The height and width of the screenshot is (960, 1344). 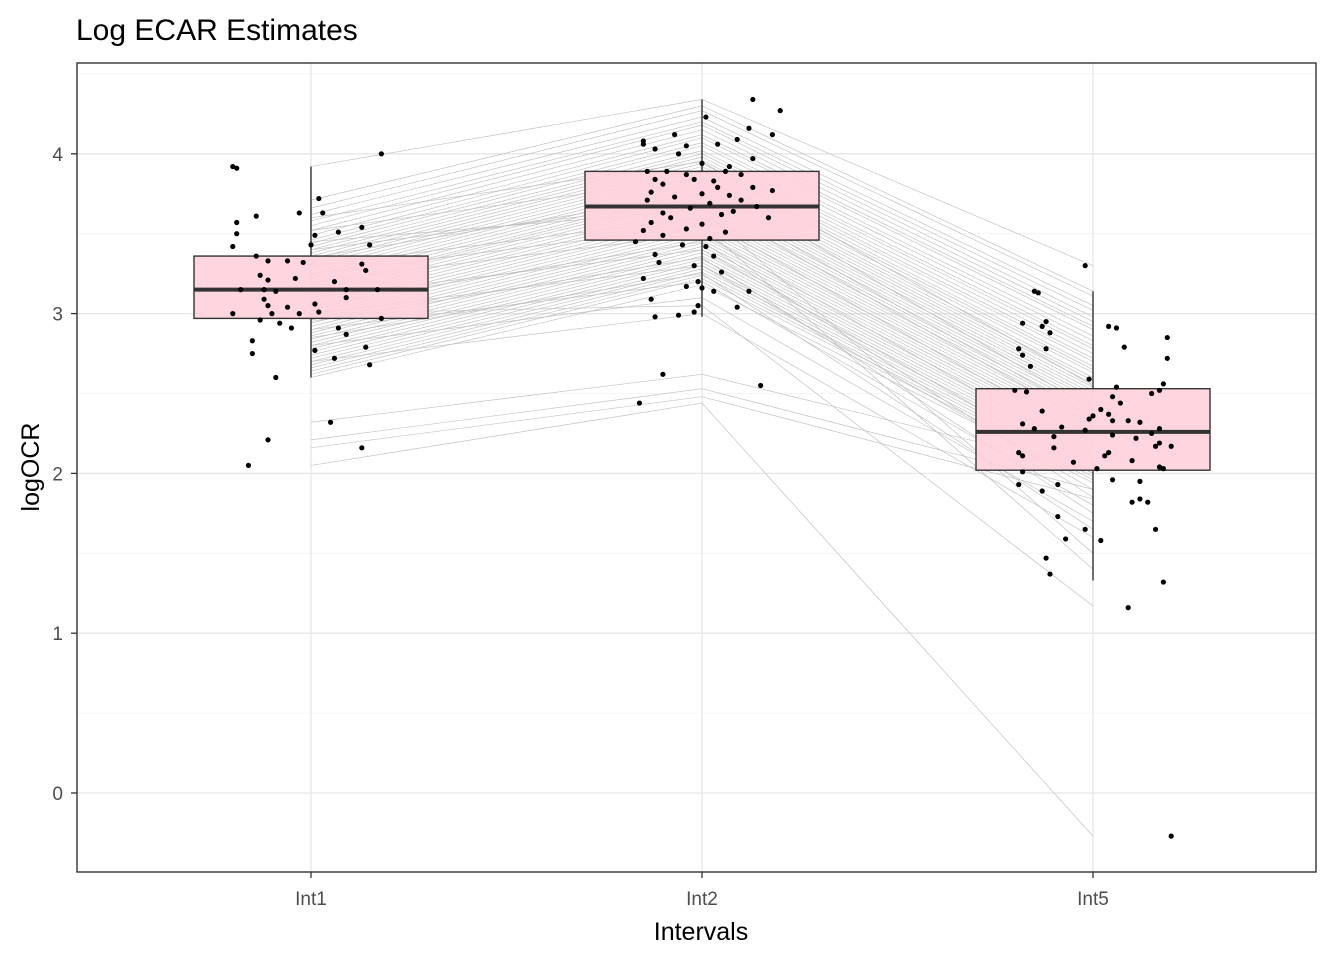 What do you see at coordinates (57, 634) in the screenshot?
I see `y-tick-label: 1` at bounding box center [57, 634].